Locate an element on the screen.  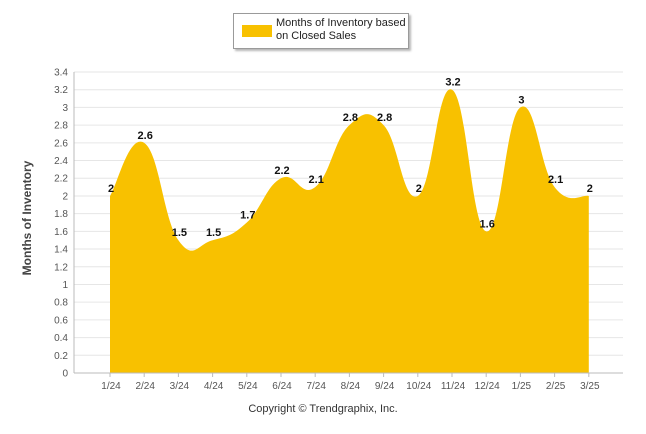
y-tick-label: 3 is located at coordinates (65, 108).